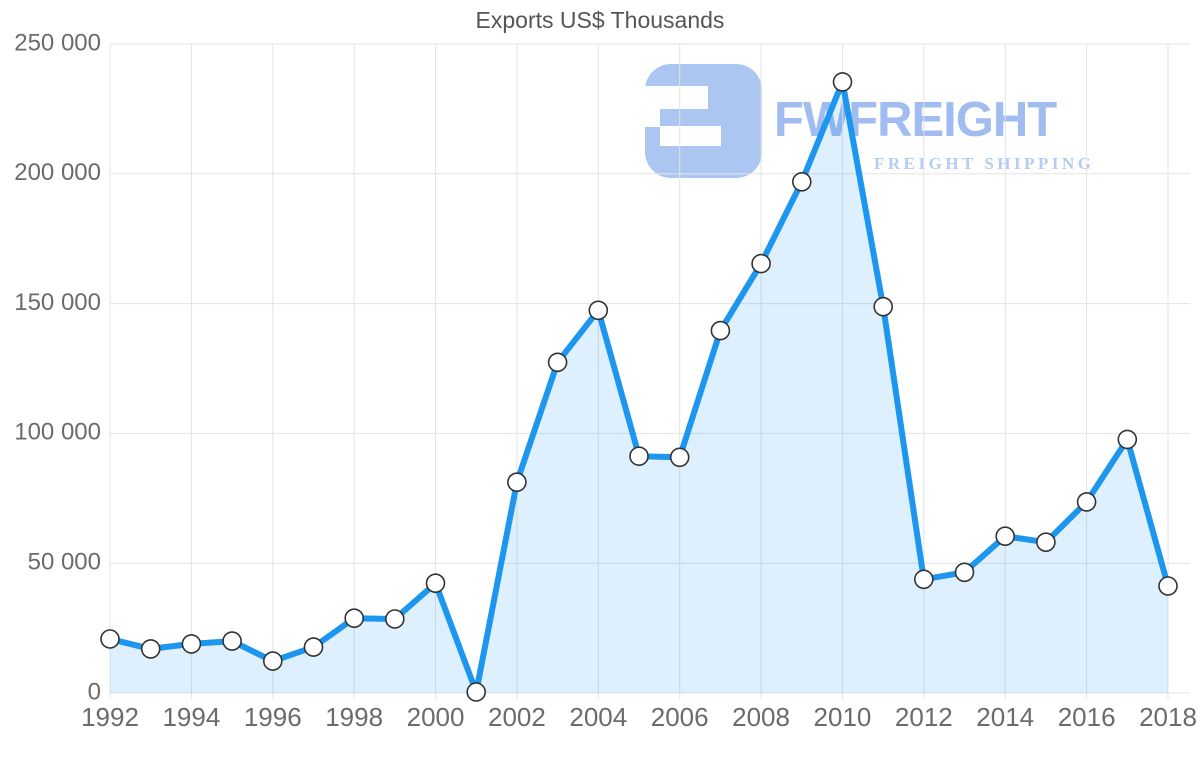  Describe the element at coordinates (57, 172) in the screenshot. I see `y-axis-tick-label: 200 000` at that location.